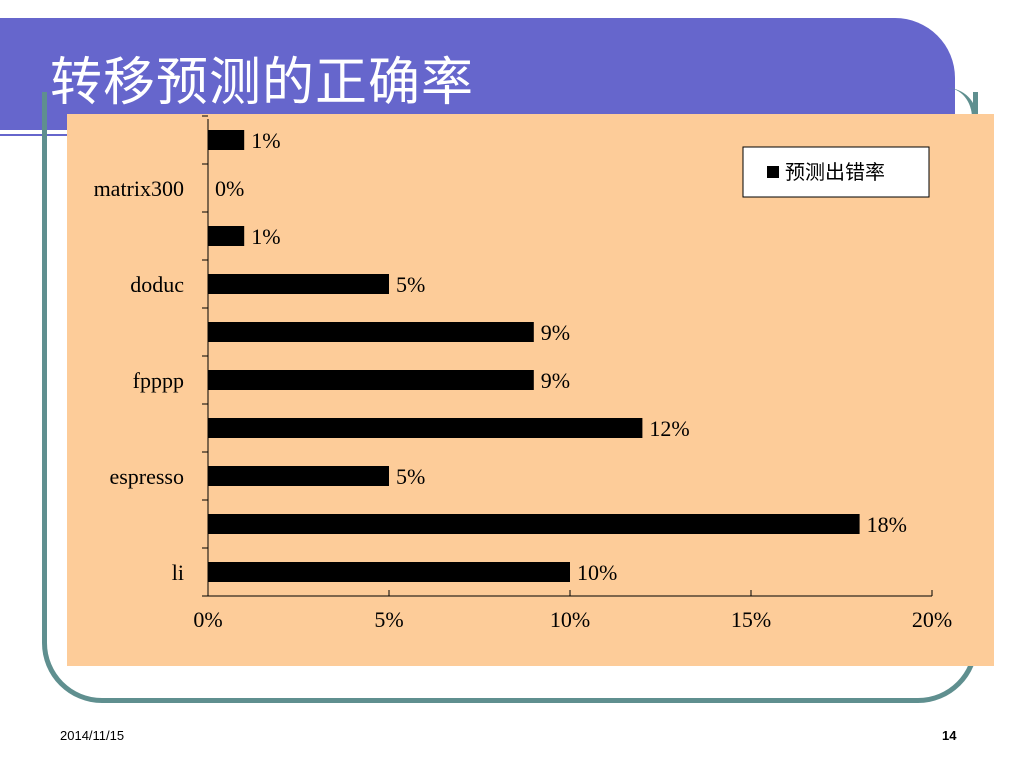  What do you see at coordinates (887, 524) in the screenshot?
I see `data-label: 18%` at bounding box center [887, 524].